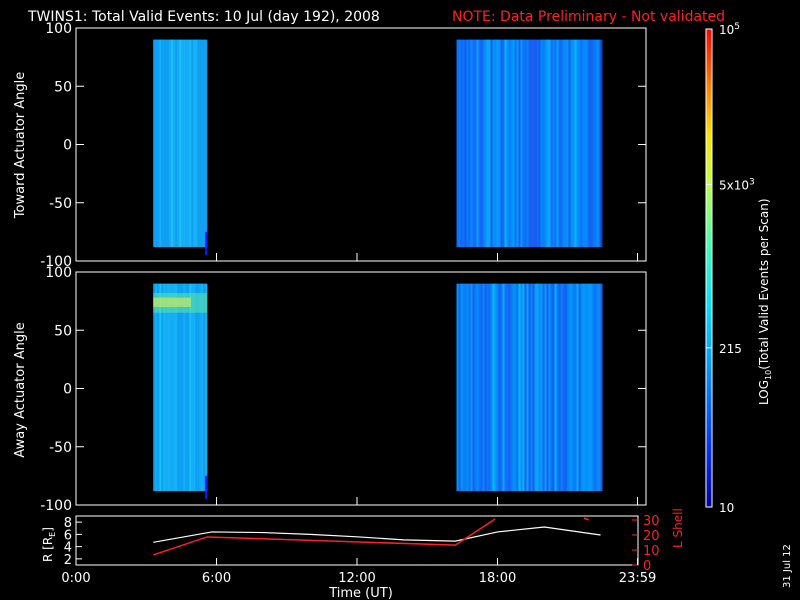  What do you see at coordinates (68, 548) in the screenshot?
I see `orbit-left-tick-label: 4` at bounding box center [68, 548].